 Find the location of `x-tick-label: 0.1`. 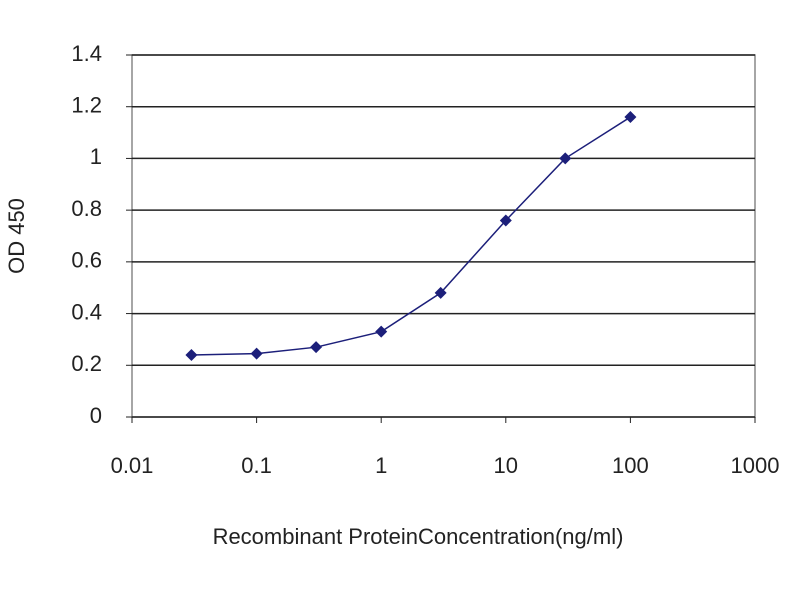

x-tick-label: 0.1 is located at coordinates (256, 465).